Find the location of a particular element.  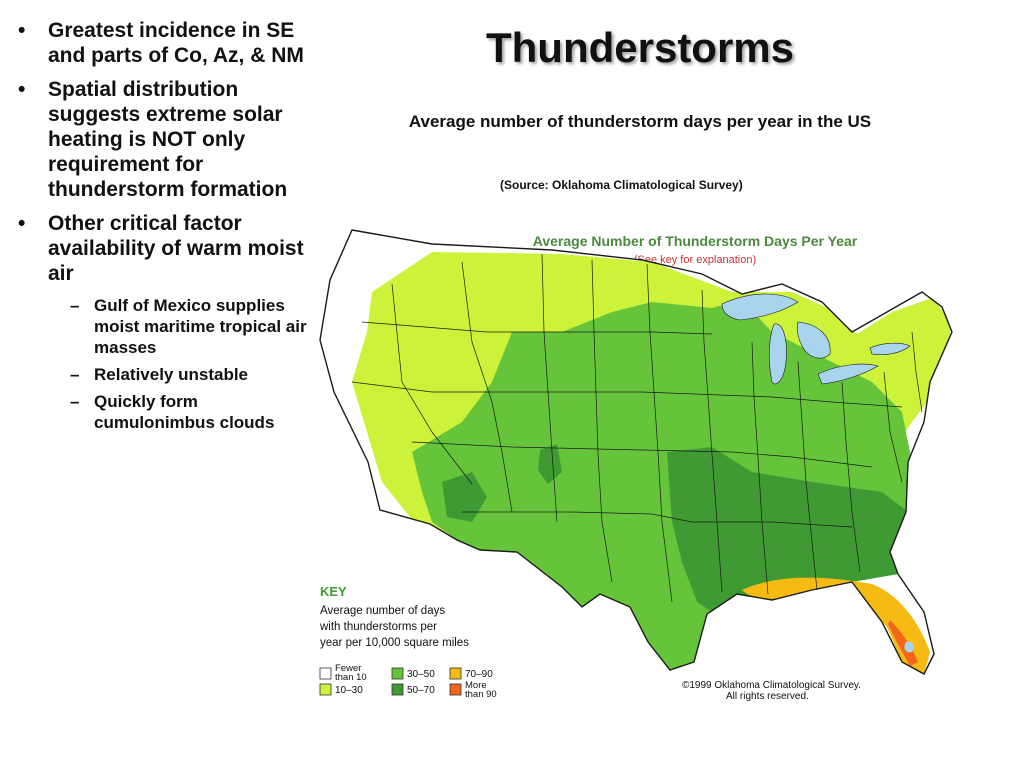

legend-label: More is located at coordinates (476, 685).